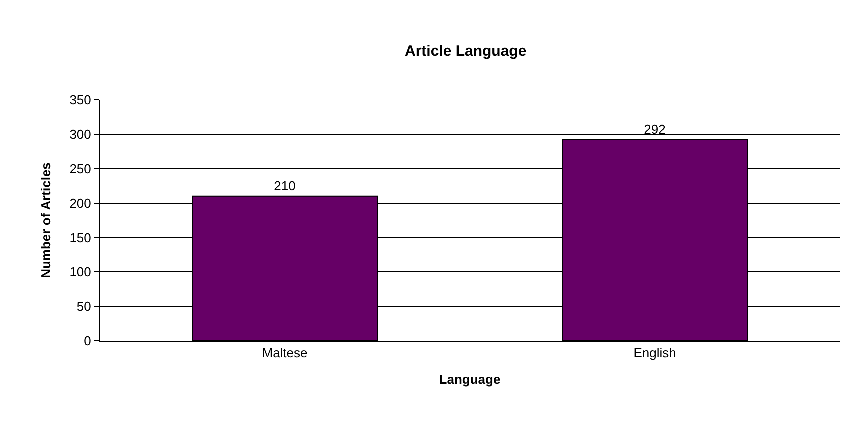 The width and height of the screenshot is (847, 424). Describe the element at coordinates (285, 353) in the screenshot. I see `x-tick-label: Maltese` at that location.